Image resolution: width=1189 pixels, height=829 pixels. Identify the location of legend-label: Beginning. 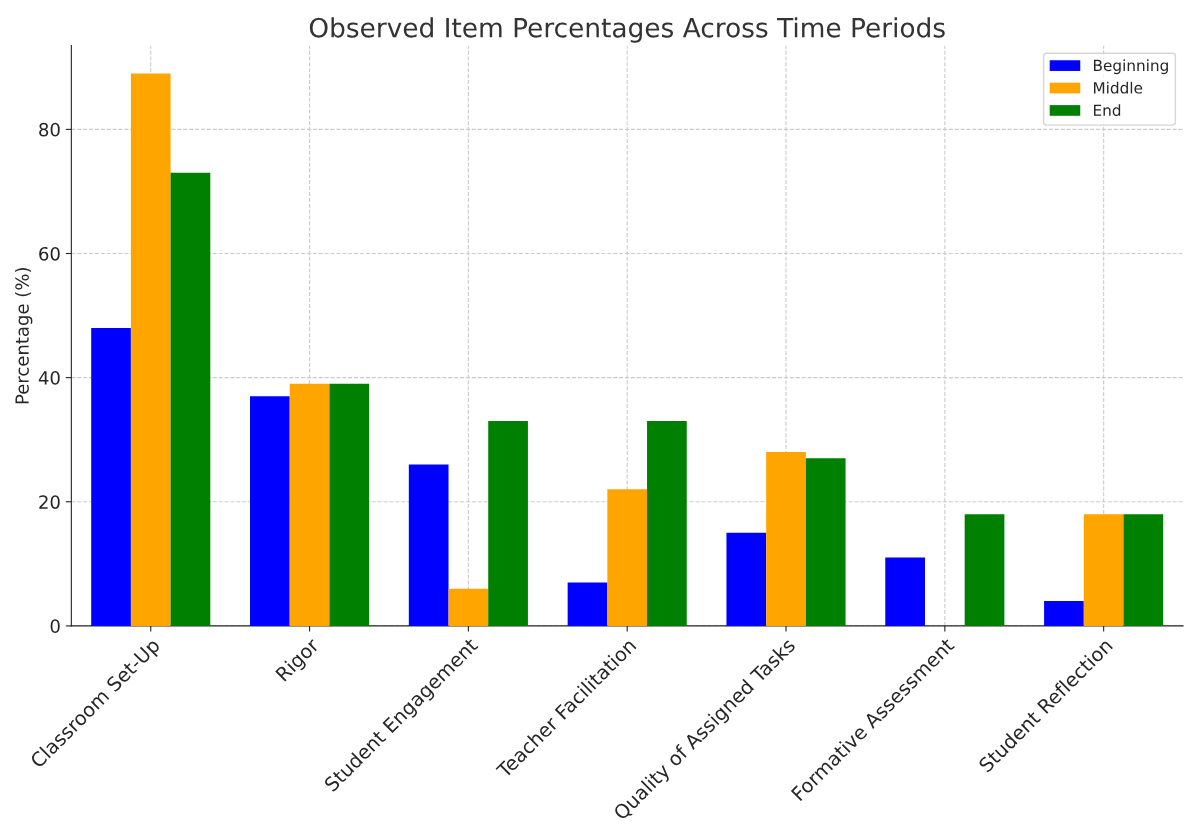
(1130, 67).